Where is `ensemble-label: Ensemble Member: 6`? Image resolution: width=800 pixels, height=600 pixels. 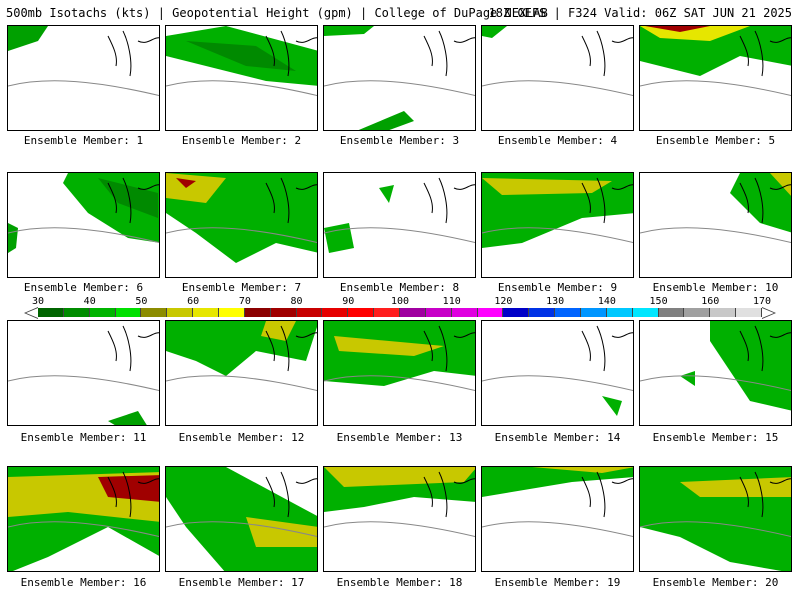
ensemble-label: Ensemble Member: 6 is located at coordinates (83, 287).